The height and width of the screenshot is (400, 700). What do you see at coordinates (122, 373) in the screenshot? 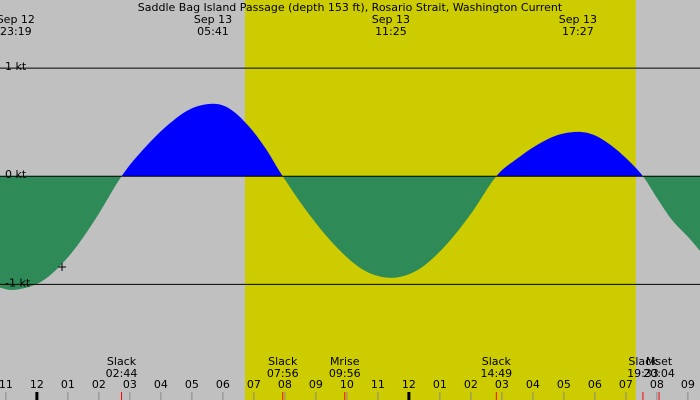
I see `event-time: 02:44` at bounding box center [122, 373].